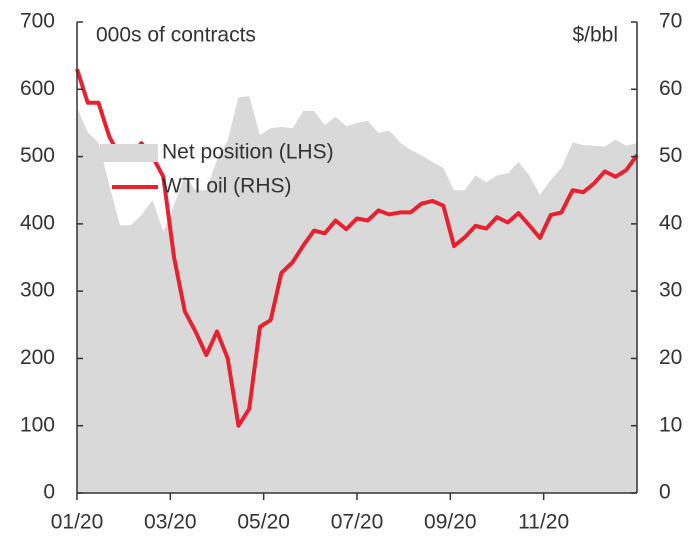 The width and height of the screenshot is (696, 537). Describe the element at coordinates (670, 222) in the screenshot. I see `y2-tick-label: 40` at that location.